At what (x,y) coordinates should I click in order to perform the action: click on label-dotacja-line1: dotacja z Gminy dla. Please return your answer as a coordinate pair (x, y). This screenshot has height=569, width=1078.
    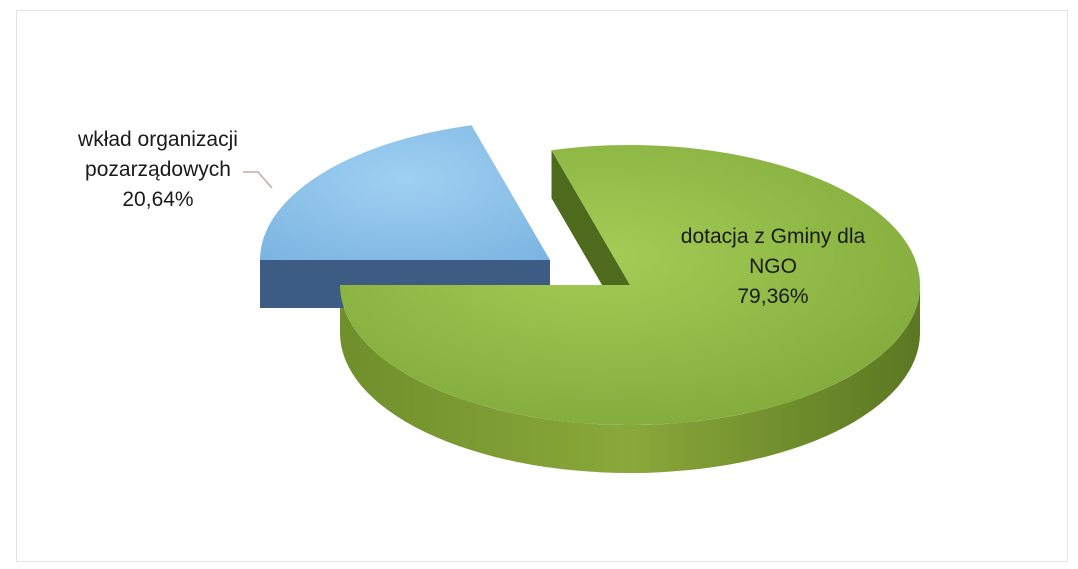
    Looking at the image, I should click on (773, 236).